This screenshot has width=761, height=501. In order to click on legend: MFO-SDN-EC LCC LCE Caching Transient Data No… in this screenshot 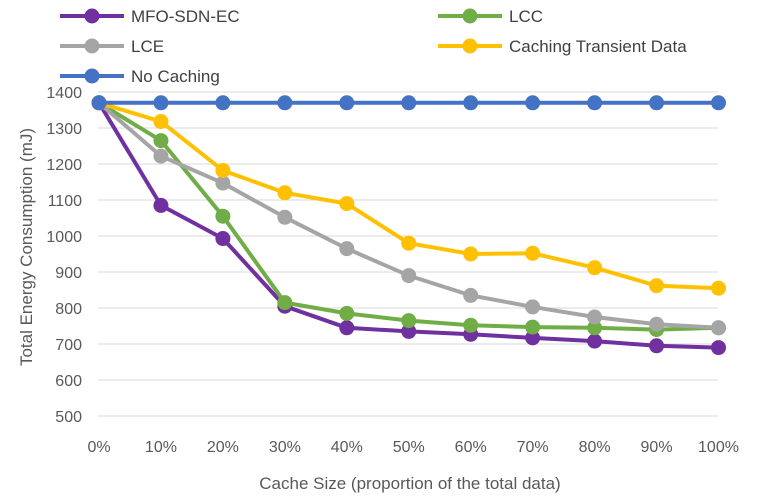, I will do `click(373, 46)`.